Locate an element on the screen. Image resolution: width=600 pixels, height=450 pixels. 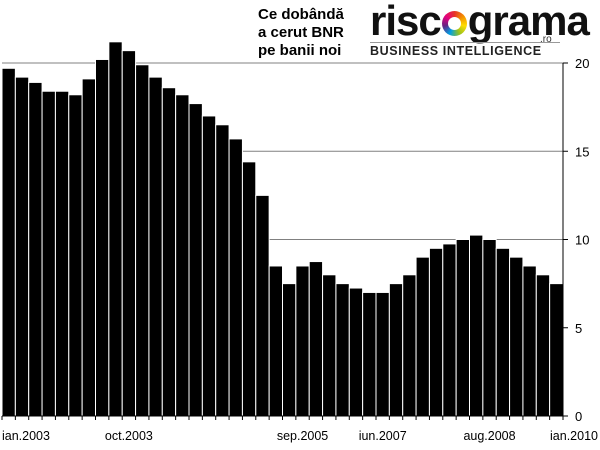
y-tick-label: 10 is located at coordinates (582, 240).